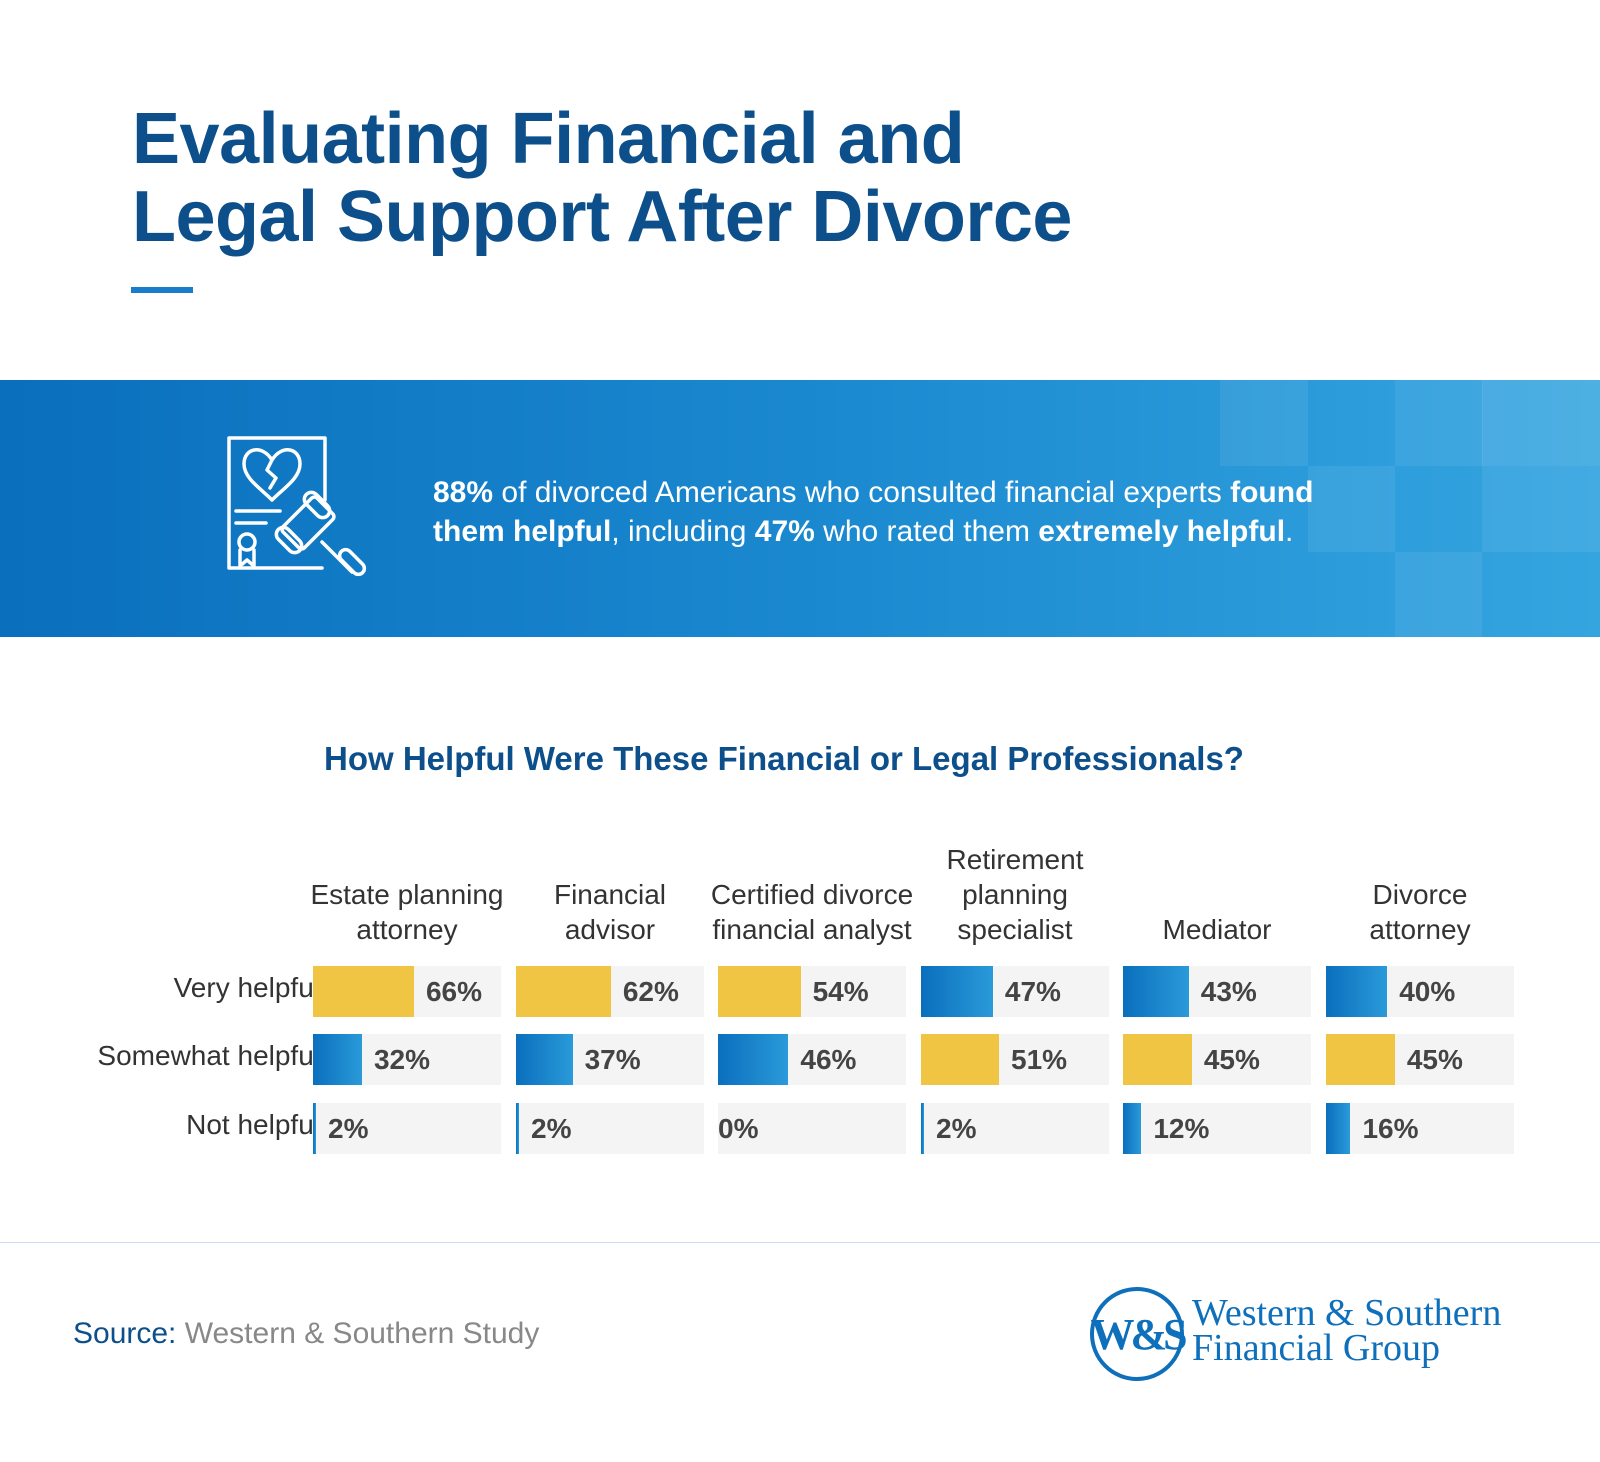 This screenshot has width=1600, height=1462. I want to click on bar-track: 46%, so click(812, 1059).